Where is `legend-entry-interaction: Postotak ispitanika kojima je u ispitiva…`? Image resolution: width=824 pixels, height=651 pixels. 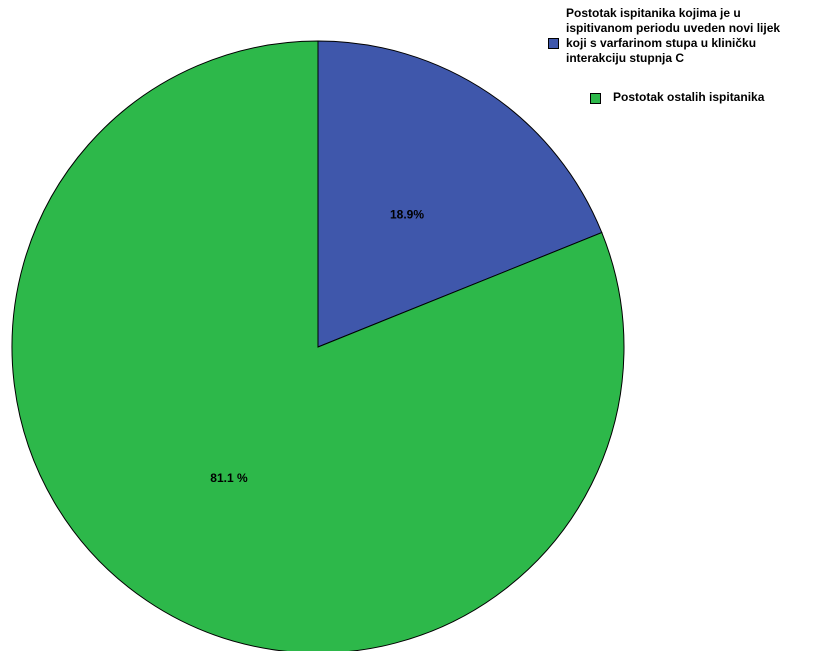
legend-entry-interaction: Postotak ispitanika kojima je u ispitiva… is located at coordinates (683, 36).